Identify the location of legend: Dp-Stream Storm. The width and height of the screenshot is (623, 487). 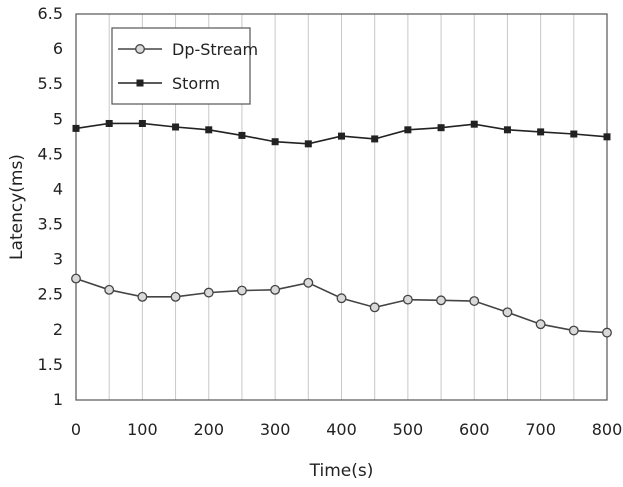
(184, 66).